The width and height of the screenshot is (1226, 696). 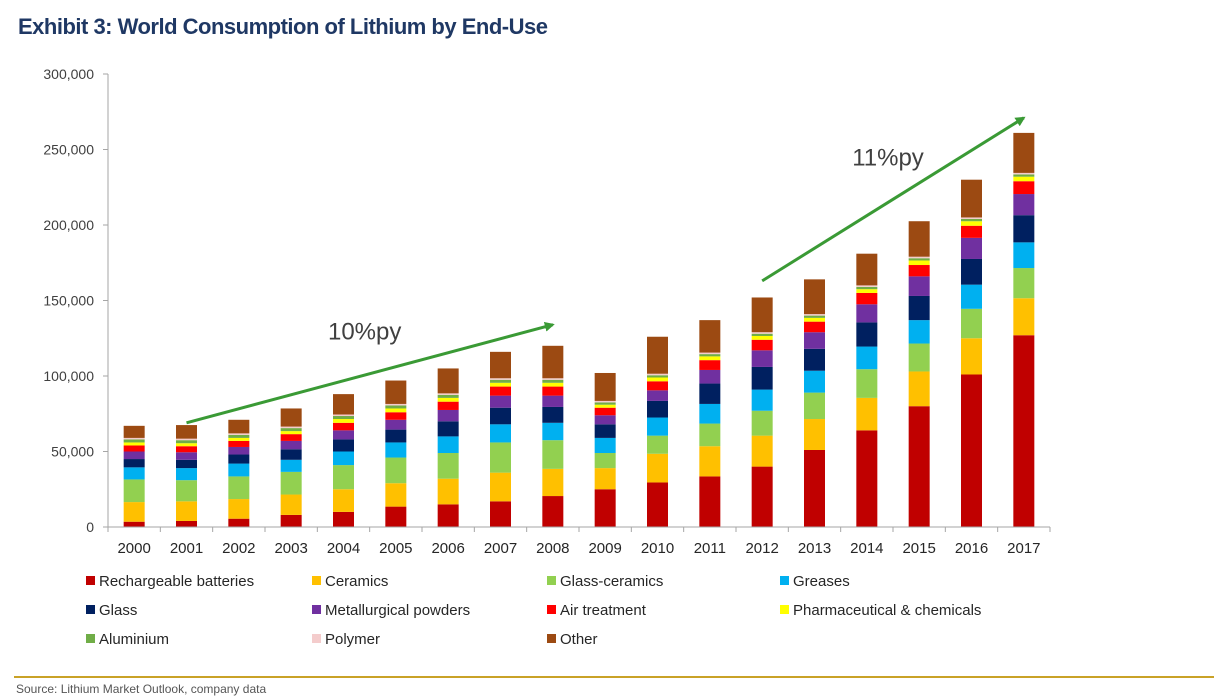 I want to click on bar-stack-2004, so click(x=343, y=460).